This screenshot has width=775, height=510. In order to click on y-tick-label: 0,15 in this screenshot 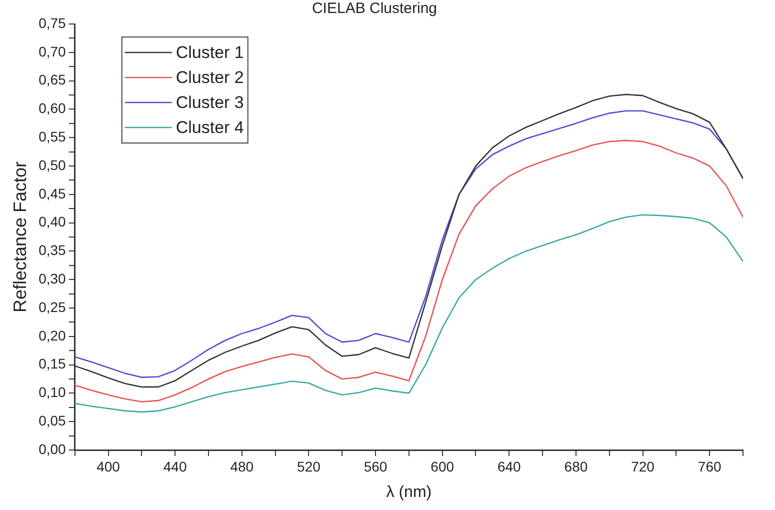, I will do `click(52, 364)`.